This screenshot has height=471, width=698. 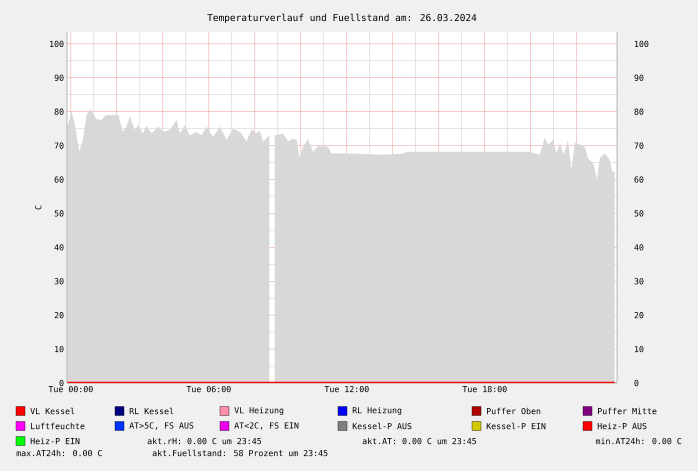 I want to click on text: max.AT24h: 0.00 C, so click(x=59, y=453).